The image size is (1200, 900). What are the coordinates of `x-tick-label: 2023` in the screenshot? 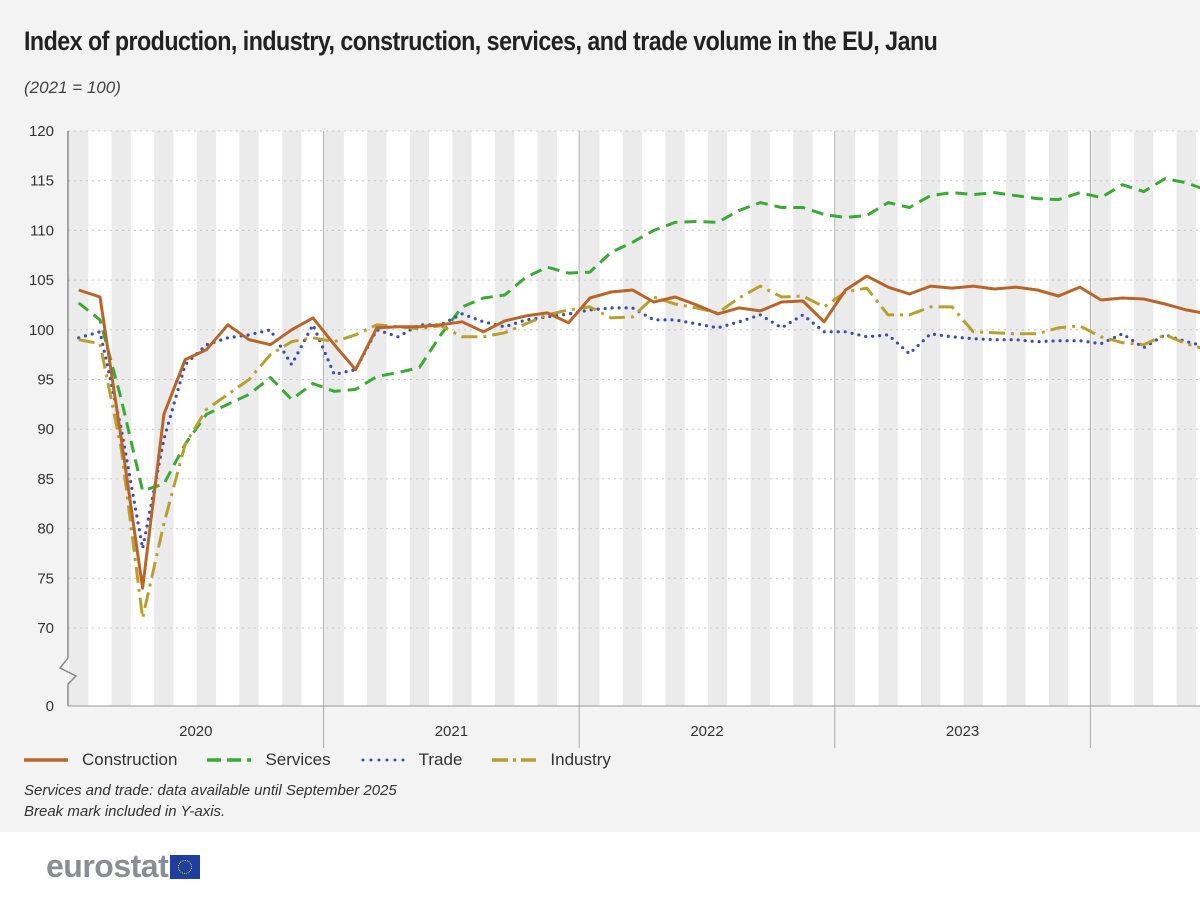 It's located at (962, 731).